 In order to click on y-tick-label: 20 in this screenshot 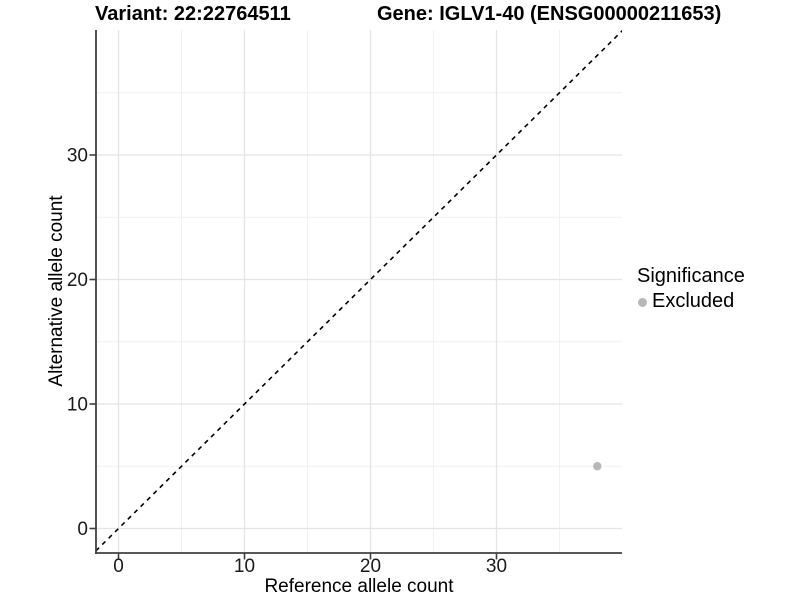, I will do `click(77, 280)`.